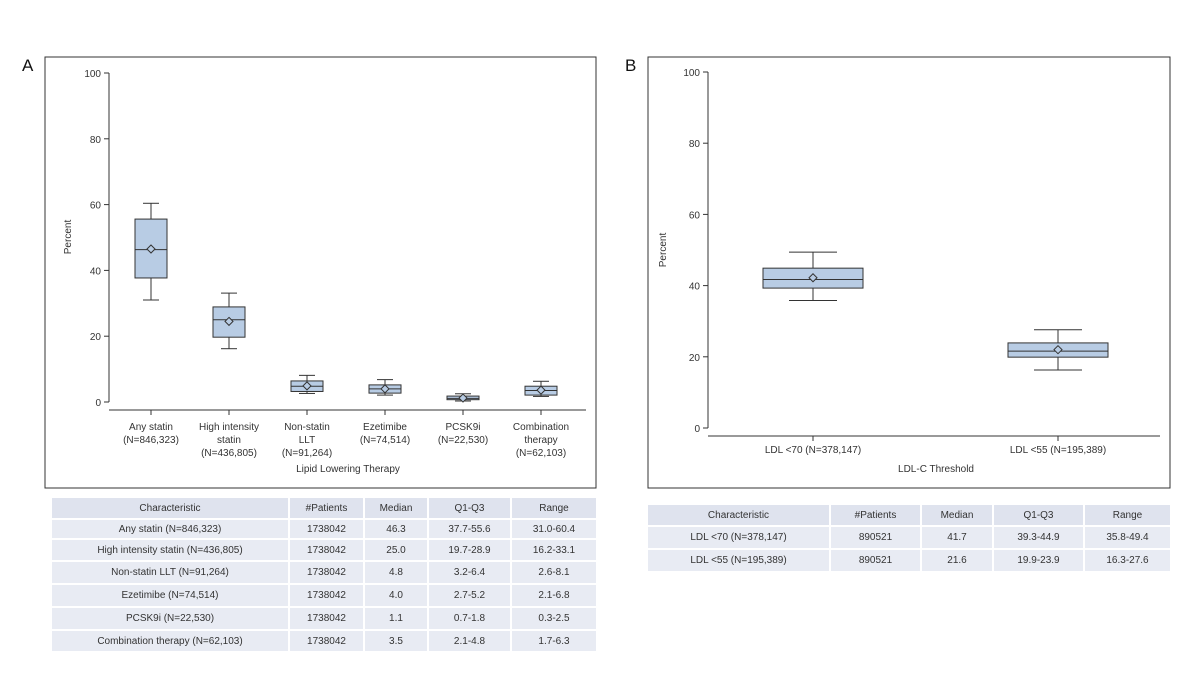 This screenshot has height=675, width=1200. I want to click on cell-range: 31.0-60.4, so click(554, 530).